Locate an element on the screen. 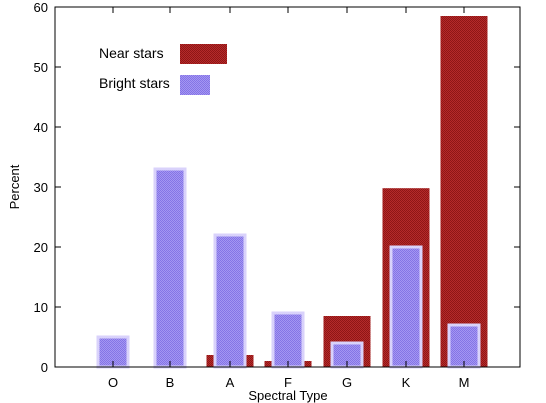  legend-label-bright-stars: Bright stars is located at coordinates (134, 83).